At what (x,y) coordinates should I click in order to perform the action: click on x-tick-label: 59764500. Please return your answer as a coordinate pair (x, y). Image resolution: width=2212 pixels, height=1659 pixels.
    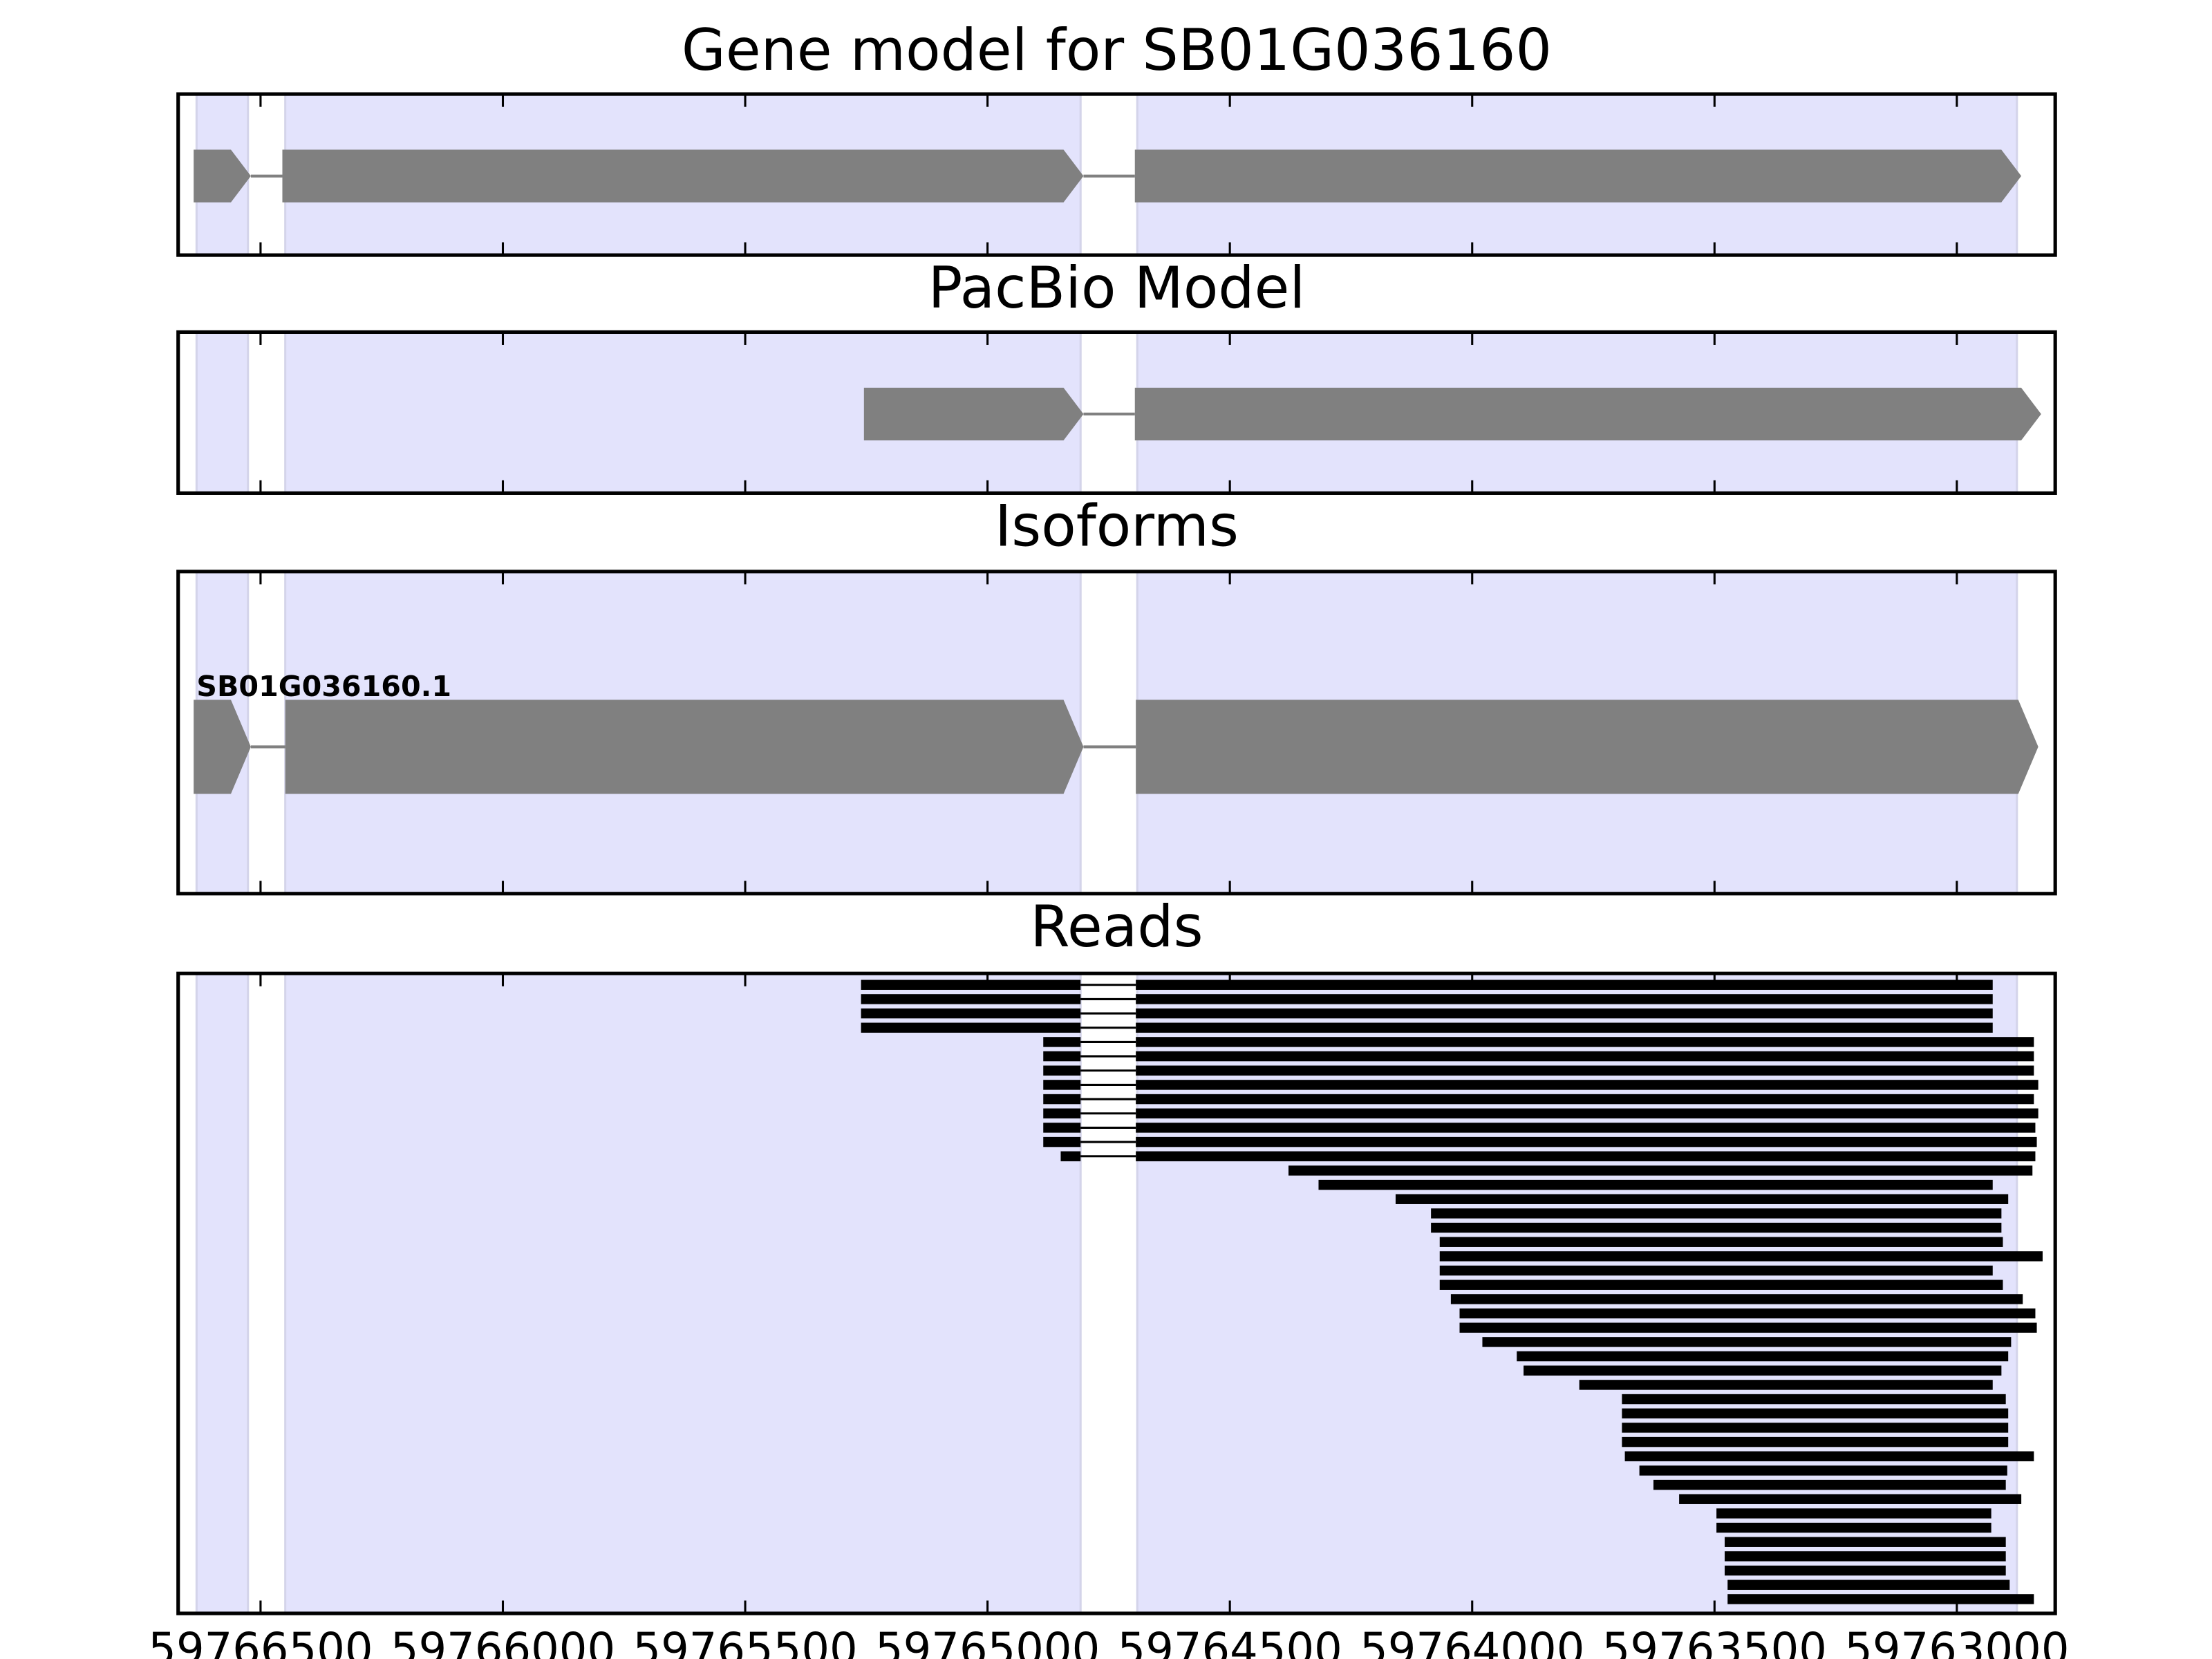
    Looking at the image, I should click on (1230, 1642).